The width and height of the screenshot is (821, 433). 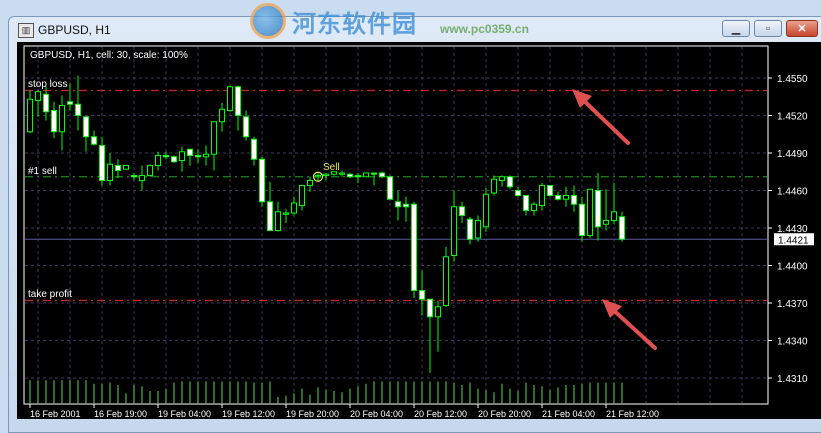 I want to click on close-icon: ✕, so click(x=802, y=29).